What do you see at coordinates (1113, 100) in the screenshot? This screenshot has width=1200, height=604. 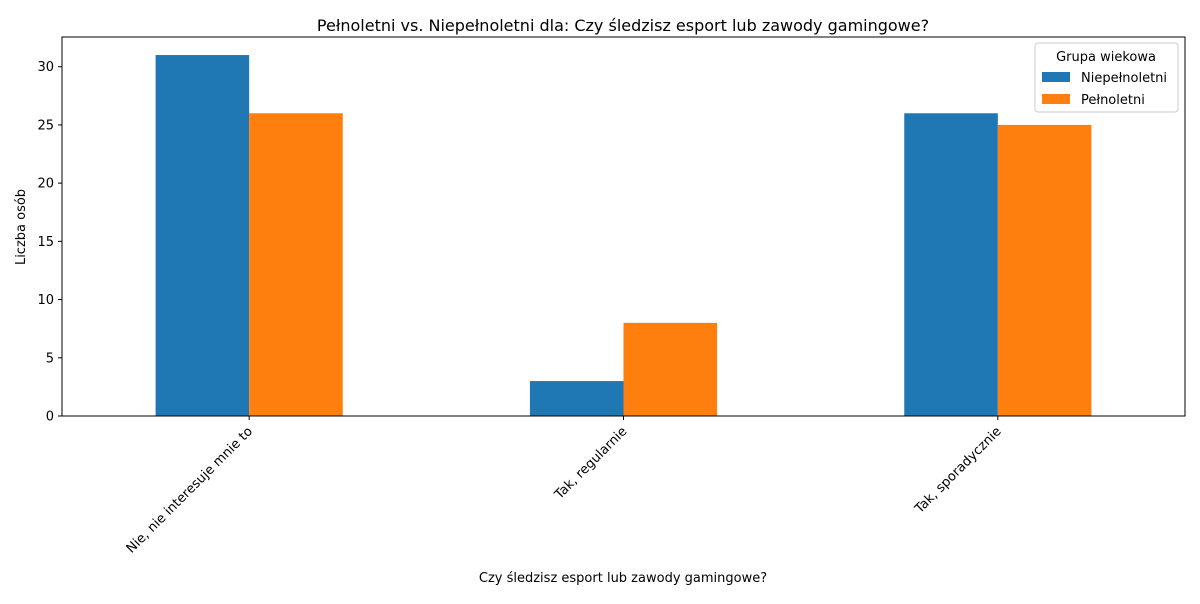 I see `legend-label: Pełnoletni` at bounding box center [1113, 100].